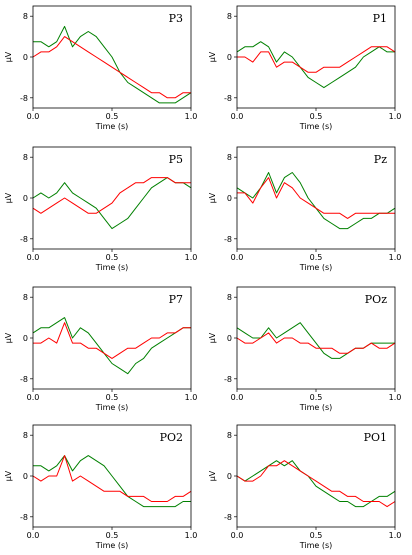 This screenshot has height=555, width=412. I want to click on panel-p5: P5 0.0 0.5 1.0 8 0 -8 Time (s) µV, so click(101, 209).